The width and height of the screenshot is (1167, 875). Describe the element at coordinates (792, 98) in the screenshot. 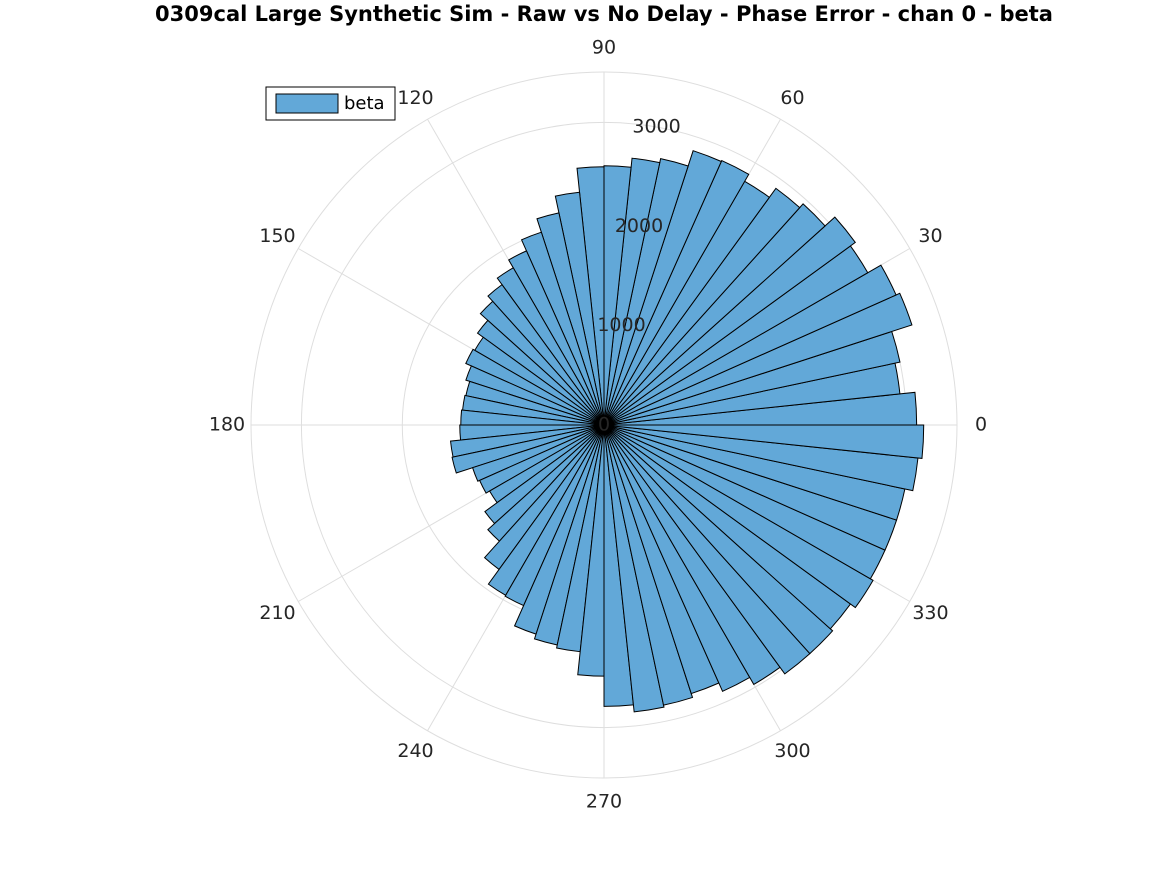

I see `theta-tick-label: 60` at that location.